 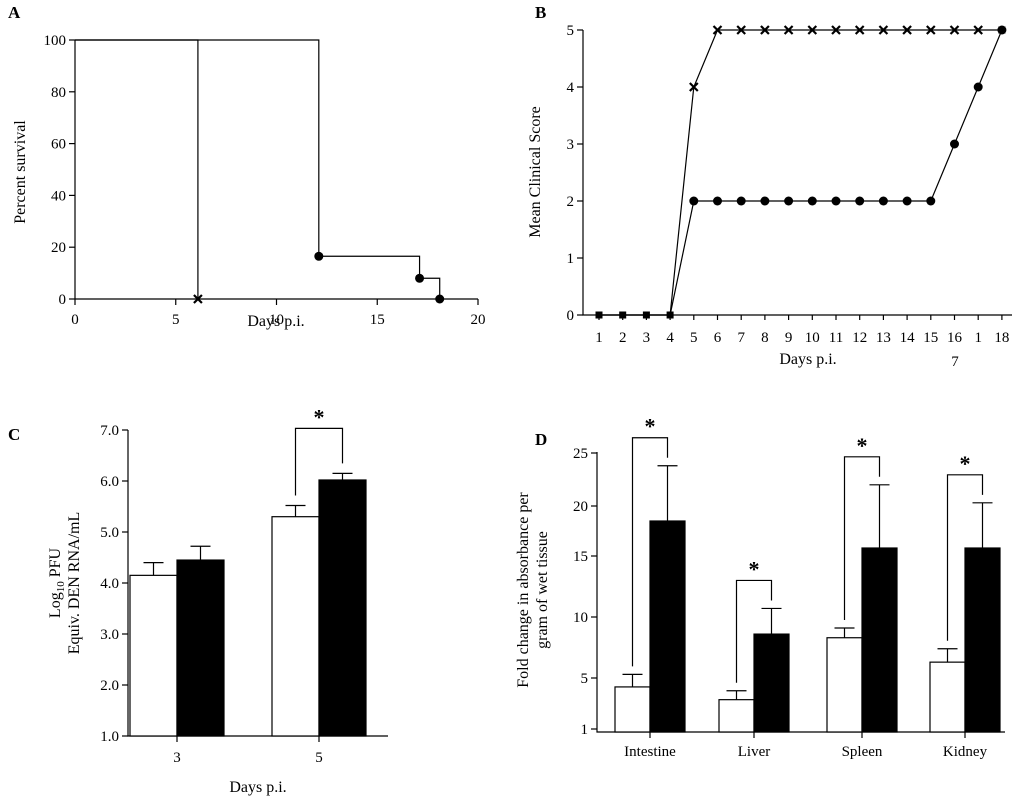 What do you see at coordinates (585, 730) in the screenshot?
I see `panel-d-ytick-label-0: 1` at bounding box center [585, 730].